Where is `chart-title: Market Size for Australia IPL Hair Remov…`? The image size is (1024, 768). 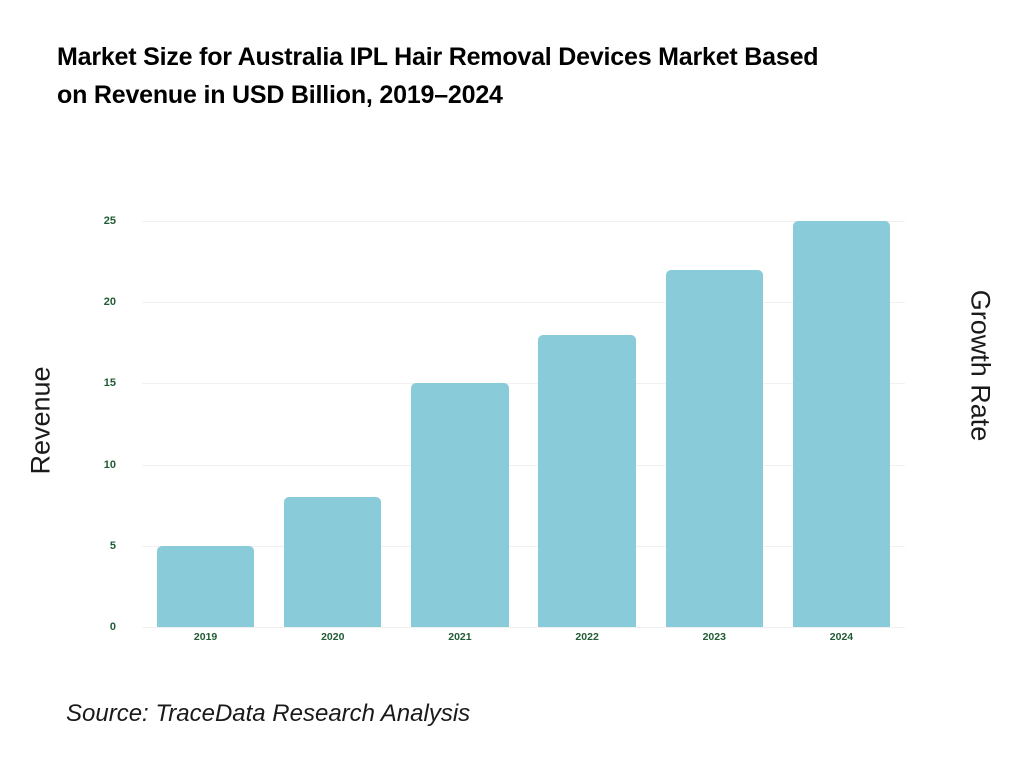 chart-title: Market Size for Australia IPL Hair Remov… is located at coordinates (438, 76).